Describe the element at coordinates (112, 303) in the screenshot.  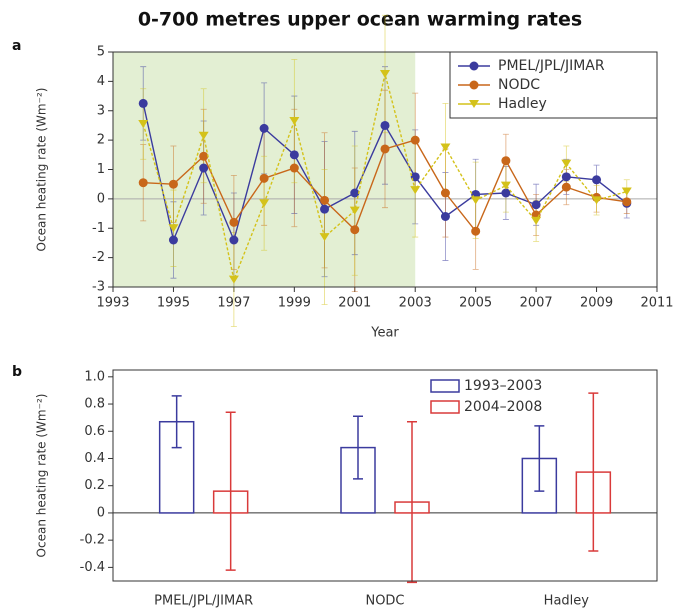
I see `x-tick-label: 1993` at that location.